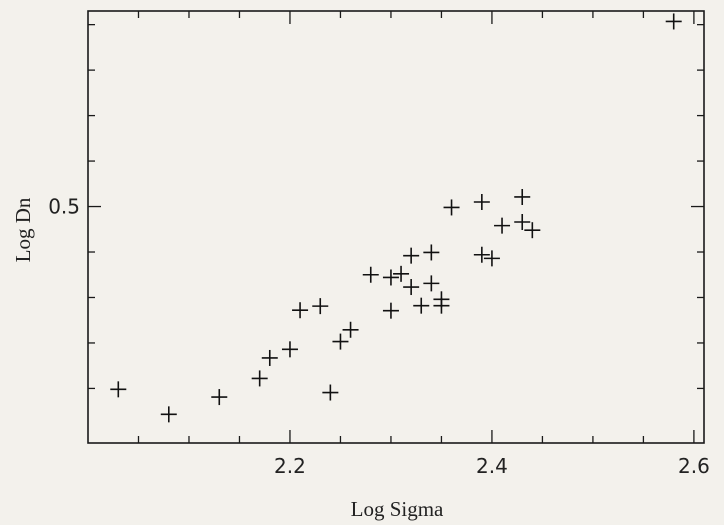 The width and height of the screenshot is (724, 525). Describe the element at coordinates (492, 466) in the screenshot. I see `x-tick-label: 2.4` at that location.